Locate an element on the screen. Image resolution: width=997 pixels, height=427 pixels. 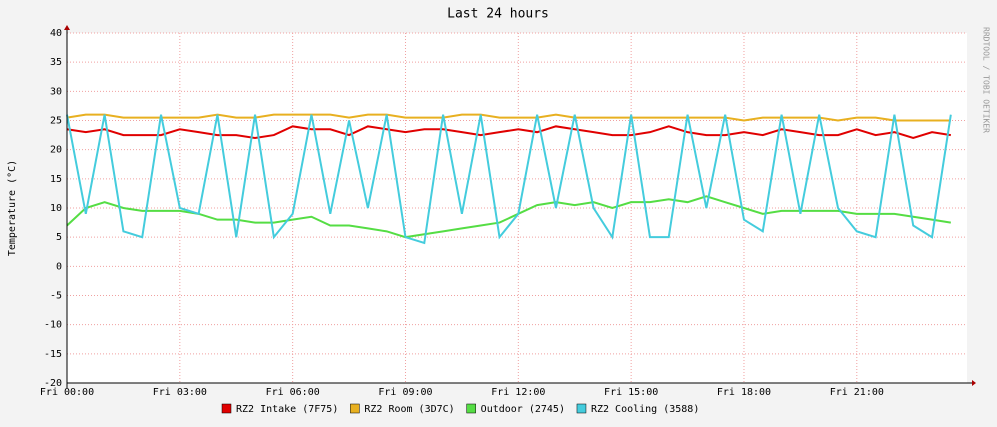
y-tick-label: 25 is located at coordinates (56, 121).